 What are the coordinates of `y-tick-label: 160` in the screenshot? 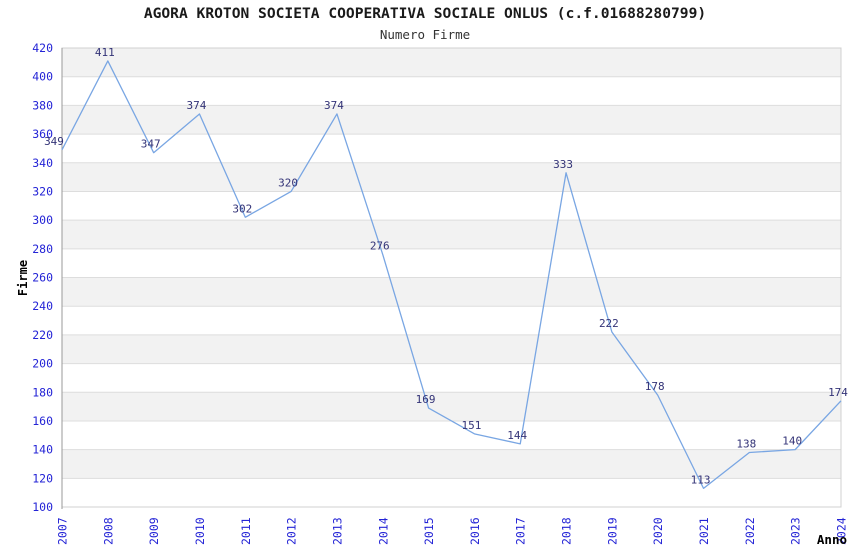 It's located at (42, 421).